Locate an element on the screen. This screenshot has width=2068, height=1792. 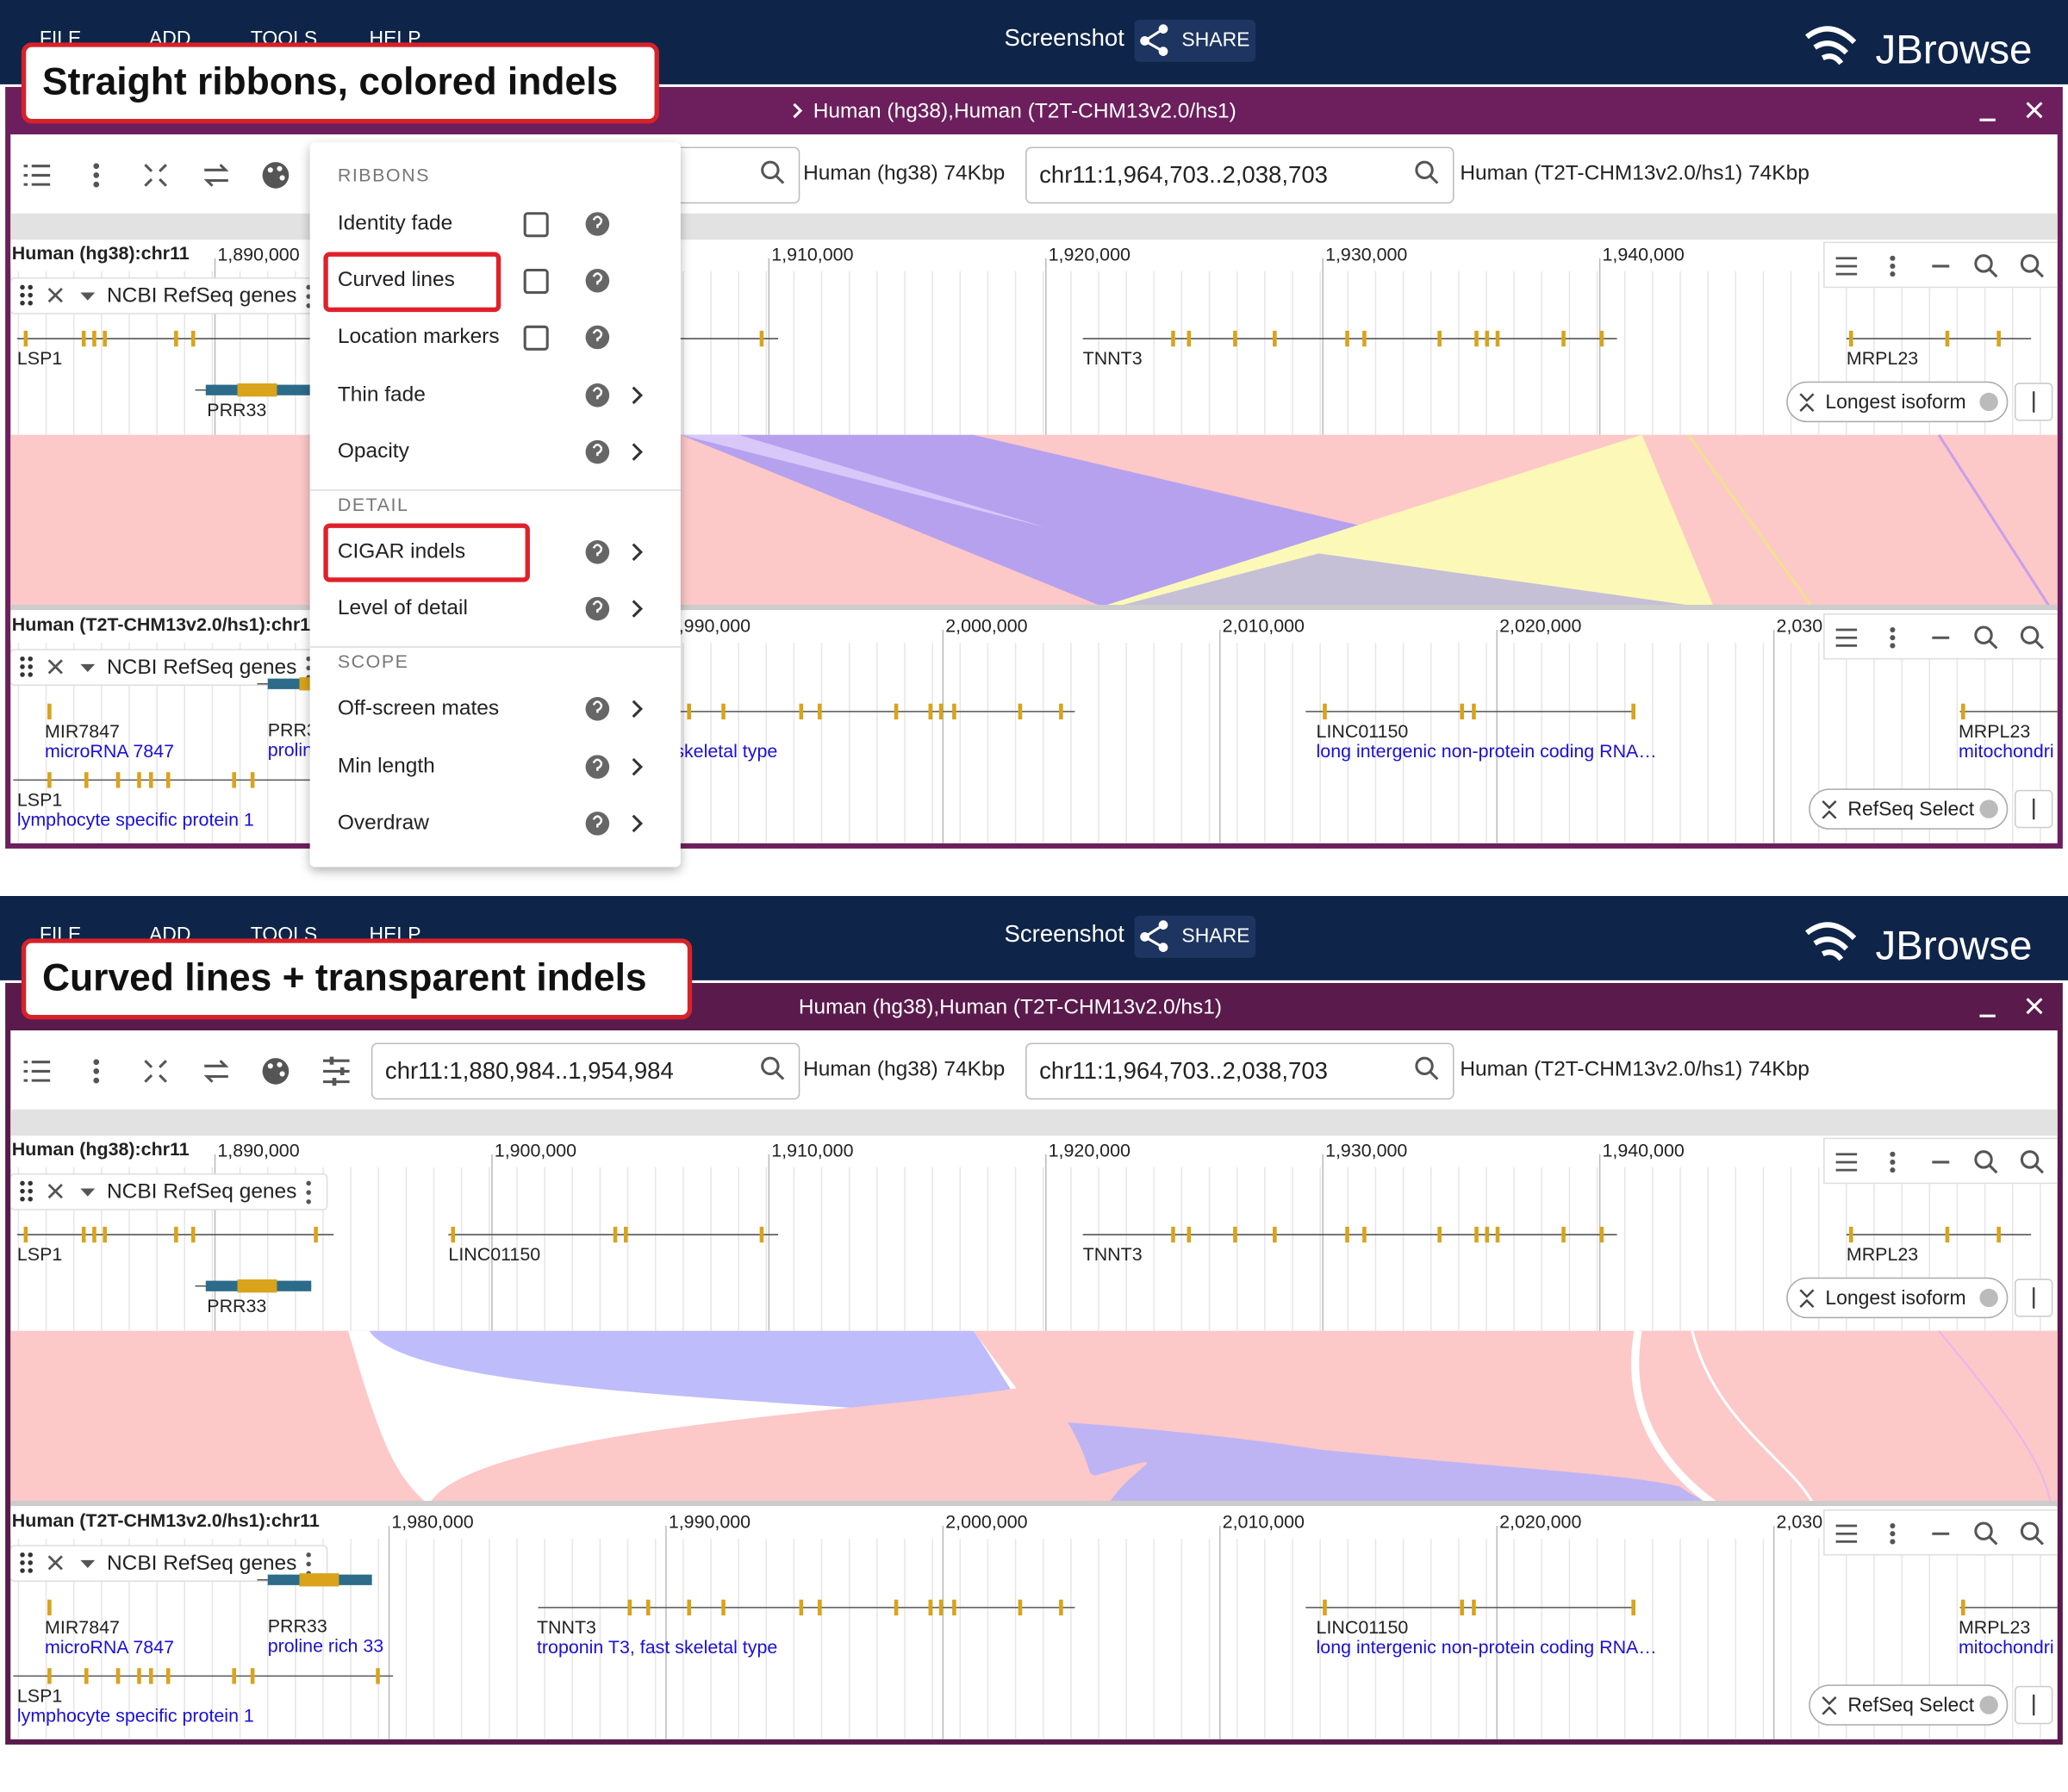
chip-icon is located at coordinates (1807, 1299).